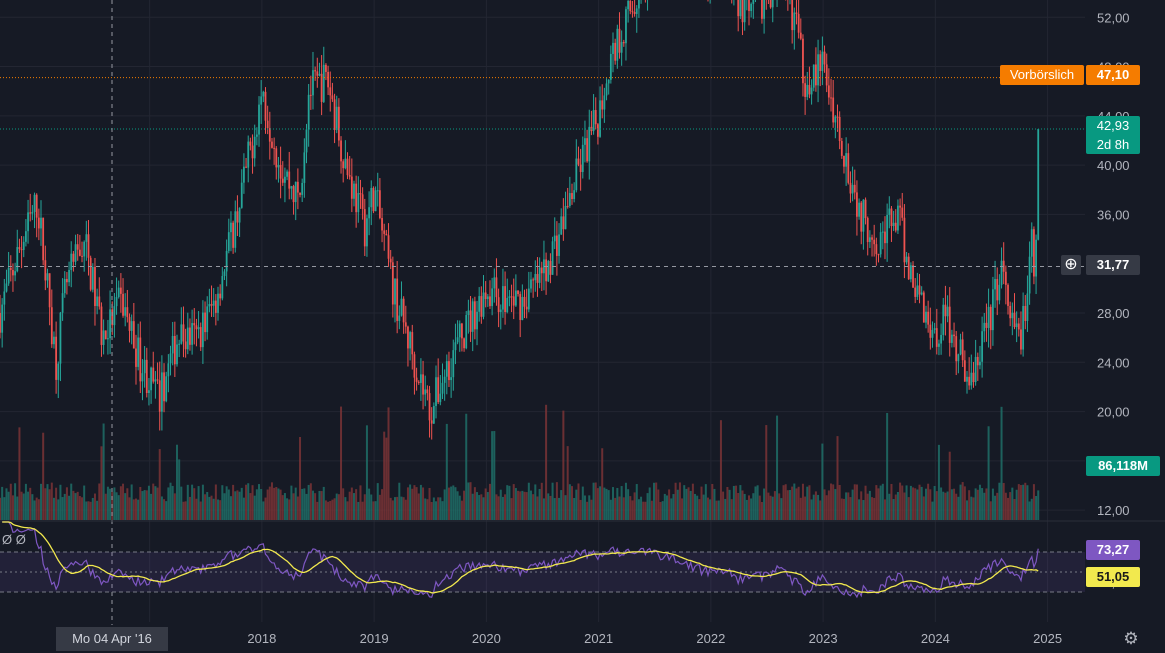 Image resolution: width=1165 pixels, height=653 pixels. Describe the element at coordinates (1071, 265) in the screenshot. I see `add-alert-plus-icon: ⊕` at that location.